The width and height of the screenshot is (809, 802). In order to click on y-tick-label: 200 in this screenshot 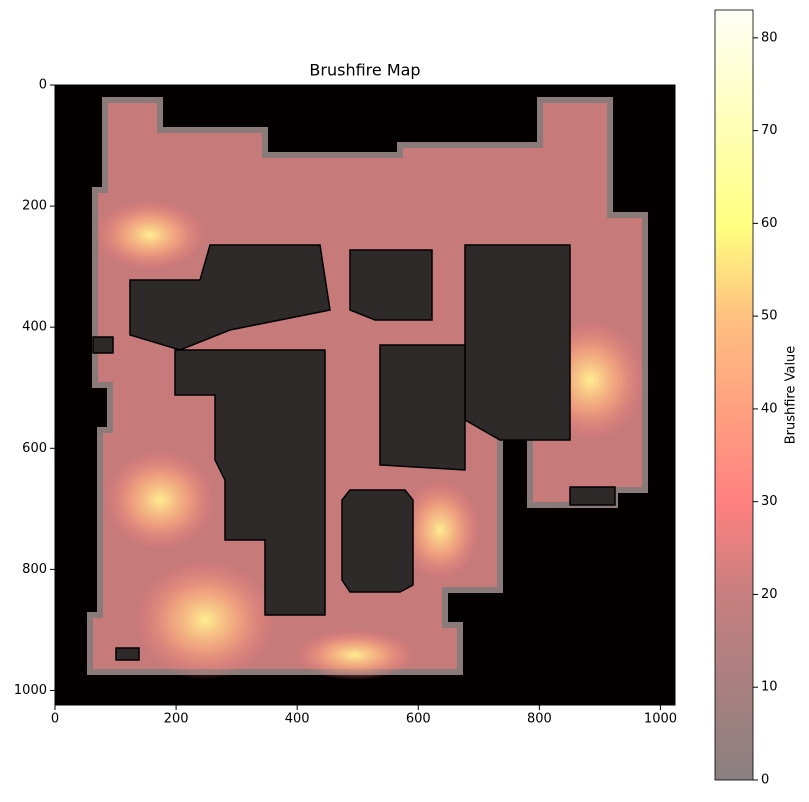, I will do `click(34, 206)`.